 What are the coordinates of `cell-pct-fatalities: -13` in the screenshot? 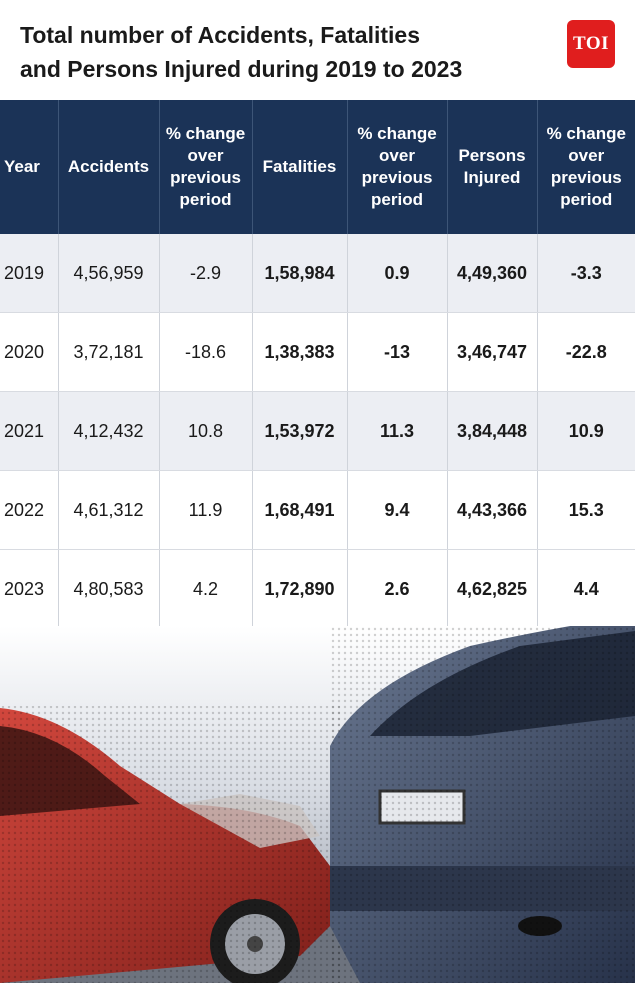 It's located at (397, 352).